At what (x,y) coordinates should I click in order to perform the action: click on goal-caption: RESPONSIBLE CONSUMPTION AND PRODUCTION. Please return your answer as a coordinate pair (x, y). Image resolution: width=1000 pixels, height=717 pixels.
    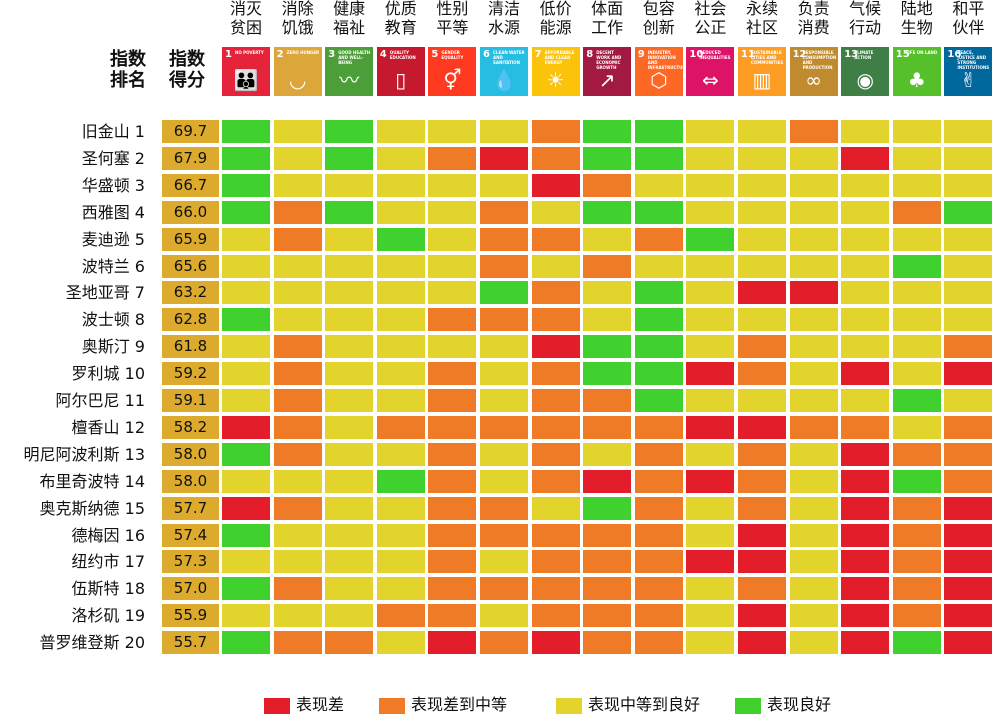
    Looking at the image, I should click on (819, 60).